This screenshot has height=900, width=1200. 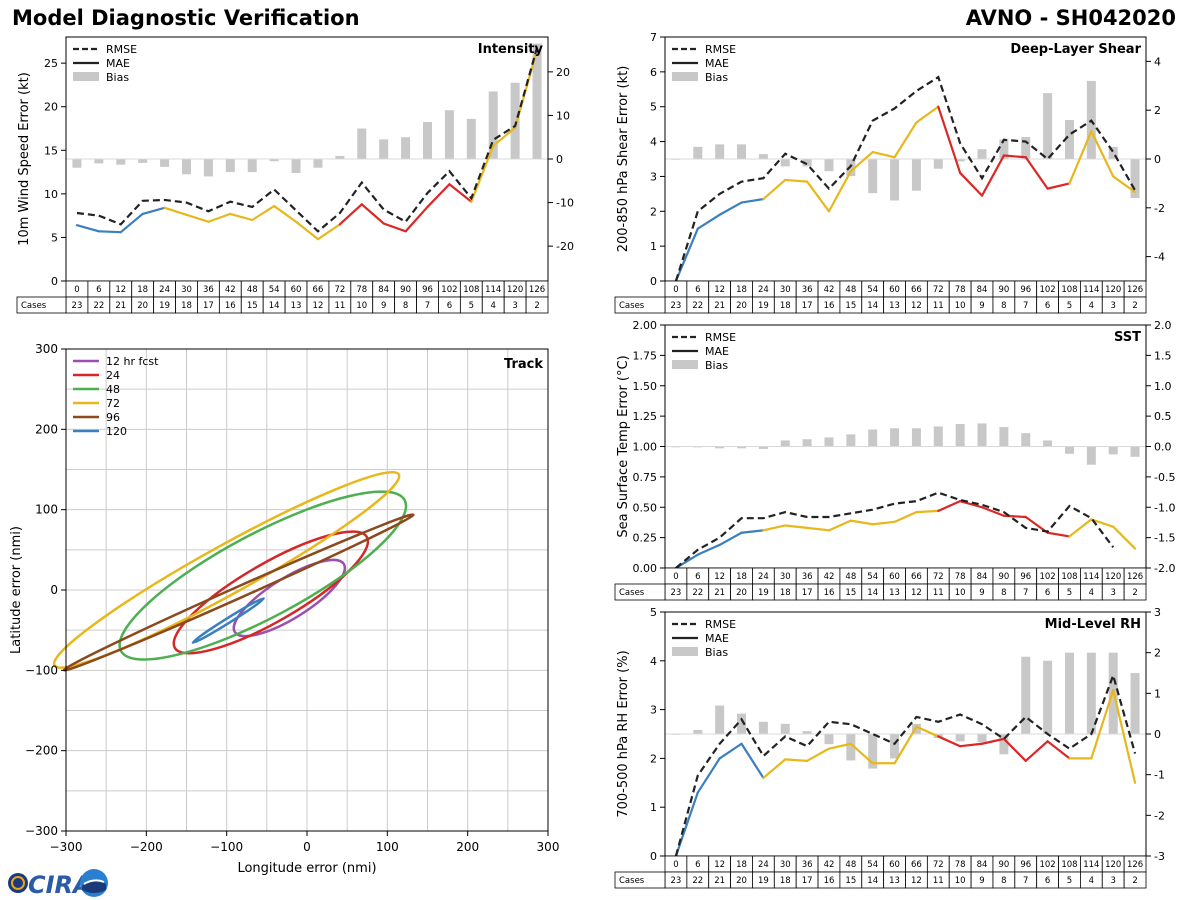 I want to click on cases-value: 19, so click(x=164, y=306).